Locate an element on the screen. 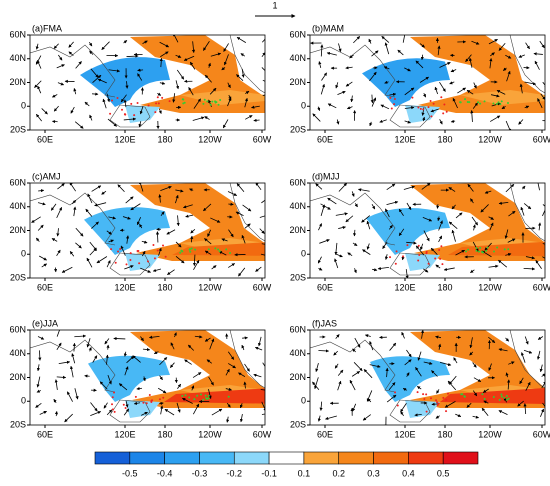 This screenshot has height=486, width=550. lat-tick-label: 40N is located at coordinates (297, 206).